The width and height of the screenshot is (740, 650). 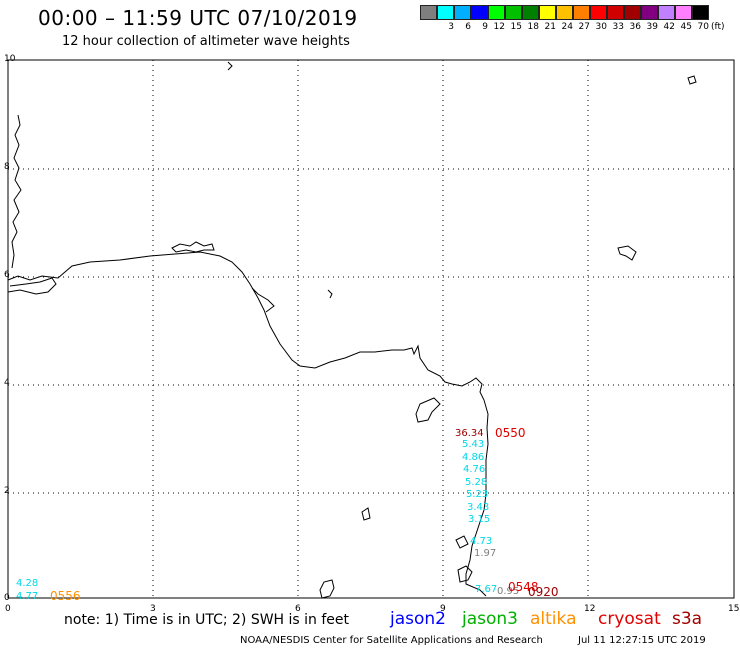 I want to click on wave-height-label: 4.76, so click(x=474, y=469).